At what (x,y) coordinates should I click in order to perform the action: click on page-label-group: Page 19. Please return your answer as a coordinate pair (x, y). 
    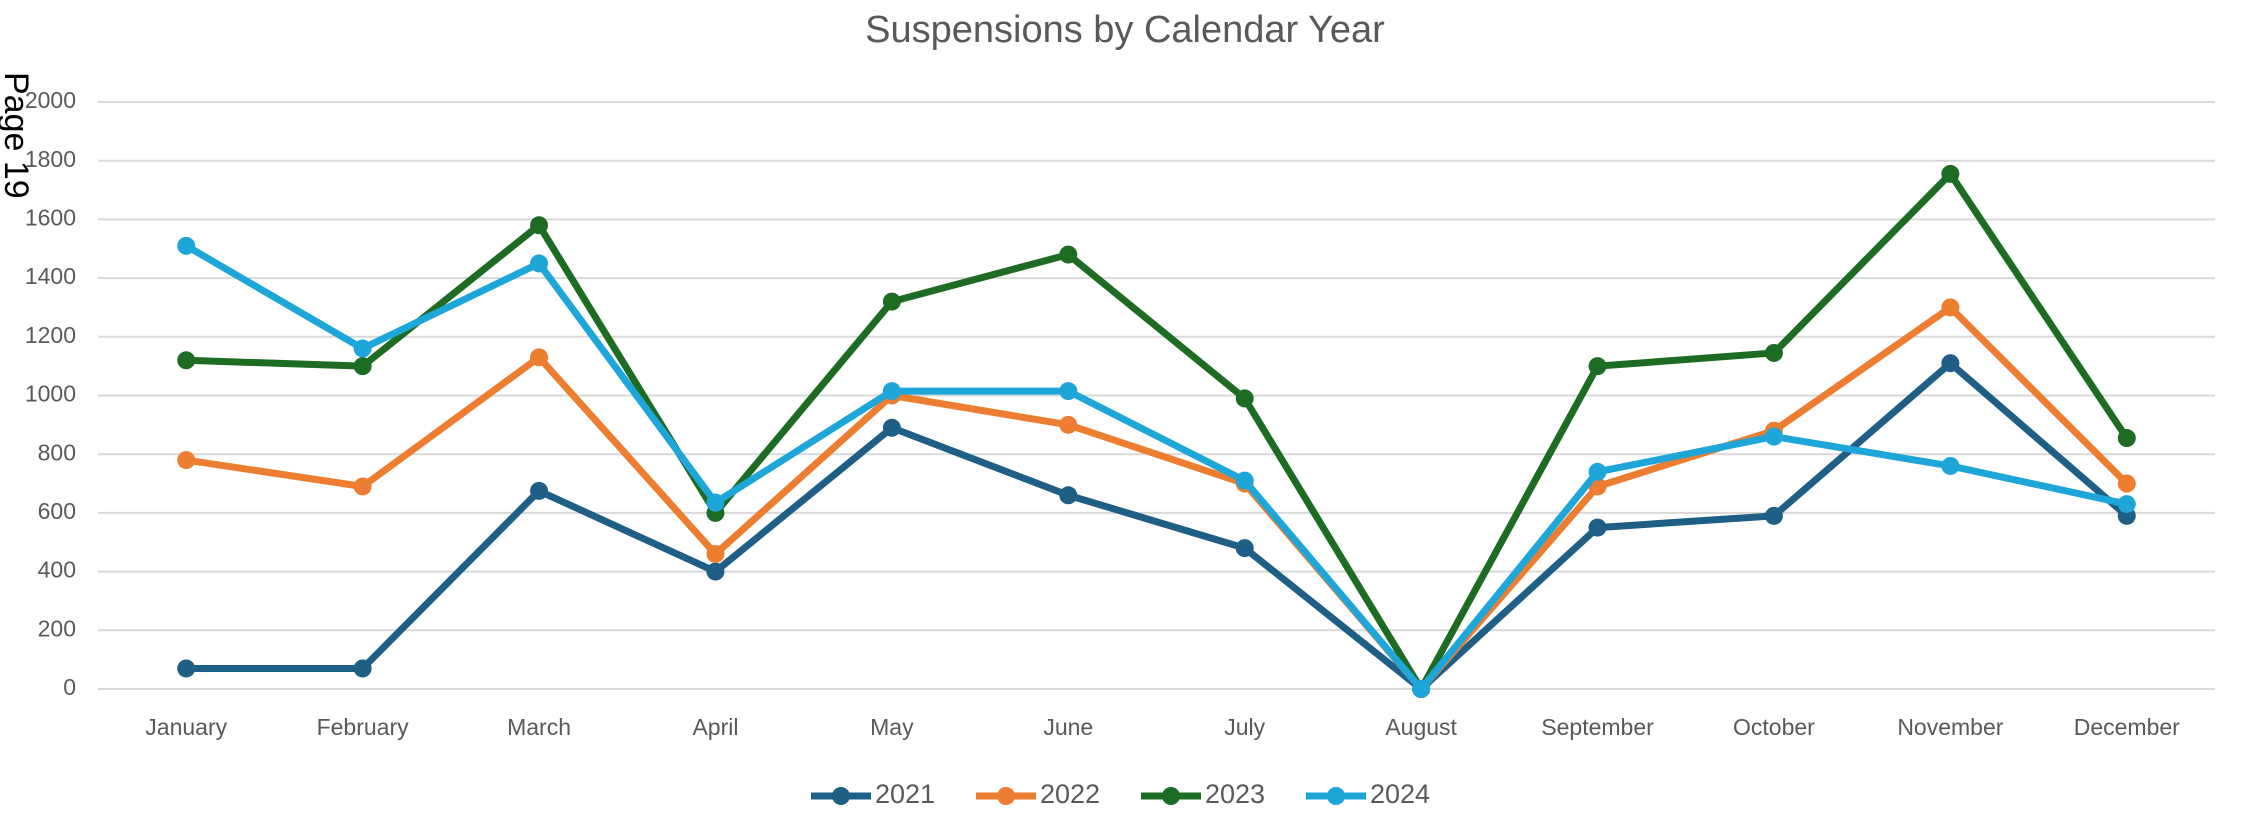
    Looking at the image, I should click on (17, 135).